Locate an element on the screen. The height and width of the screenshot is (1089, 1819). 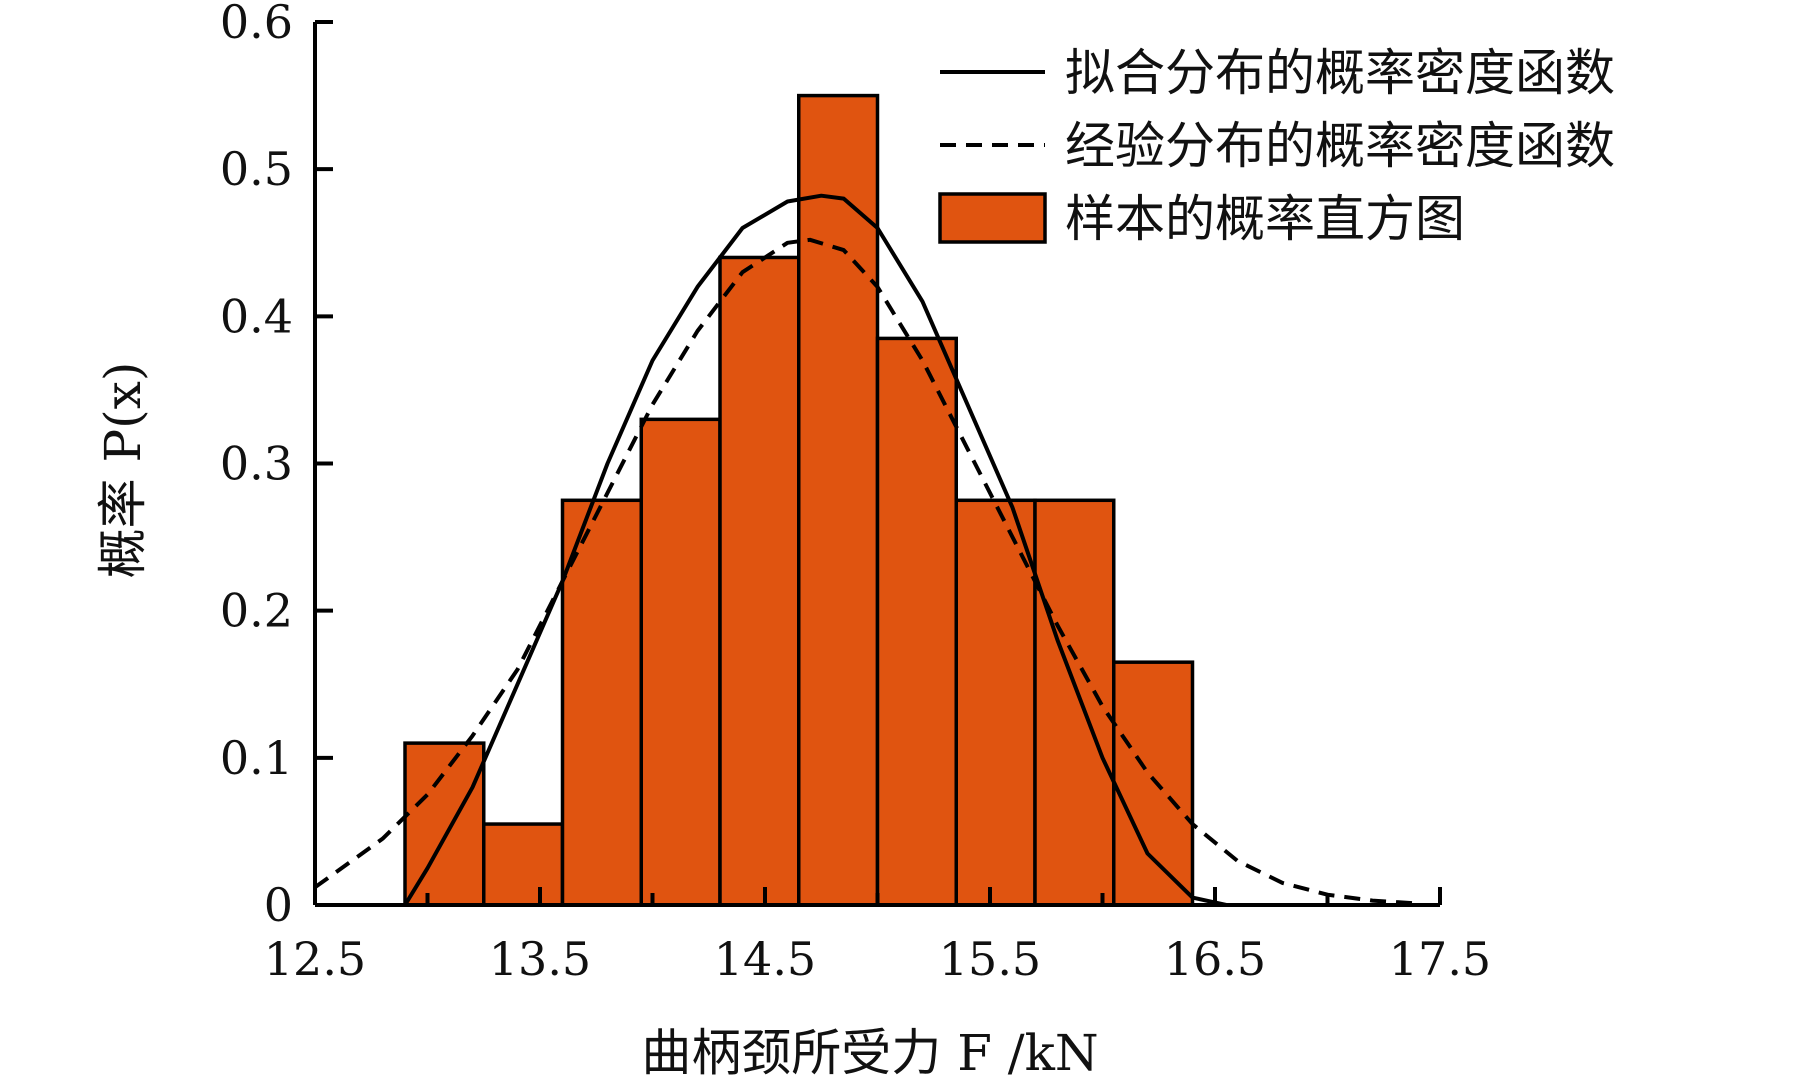
y-tick-label: 0.5 is located at coordinates (256, 169).